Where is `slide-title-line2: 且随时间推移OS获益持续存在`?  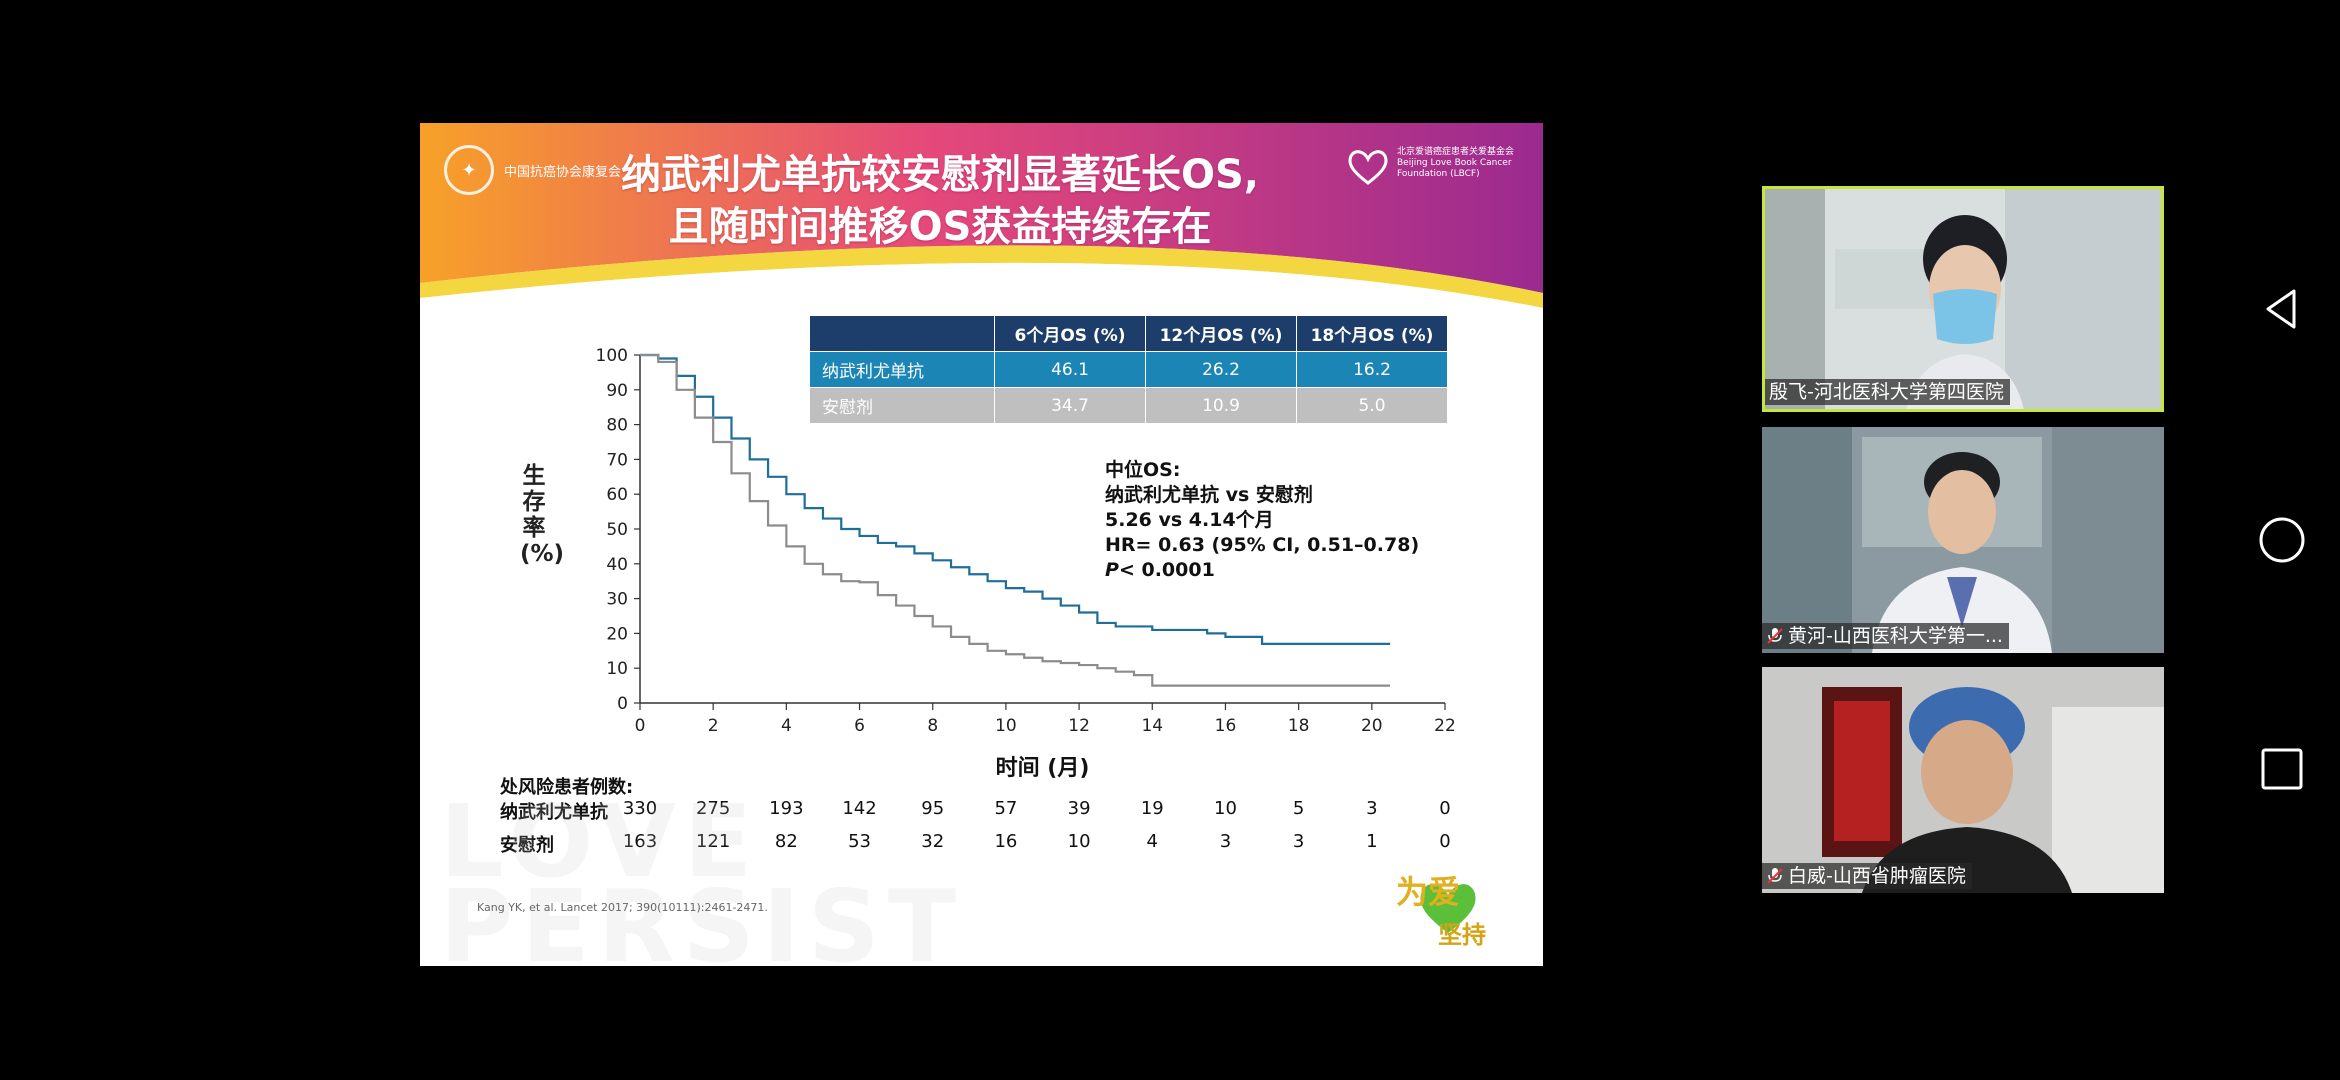 slide-title-line2: 且随时间推移OS获益持续存在 is located at coordinates (940, 227).